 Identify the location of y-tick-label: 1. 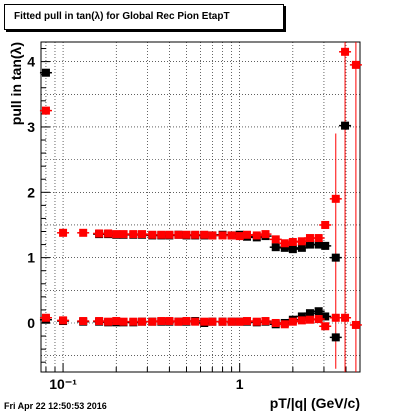
(31, 258).